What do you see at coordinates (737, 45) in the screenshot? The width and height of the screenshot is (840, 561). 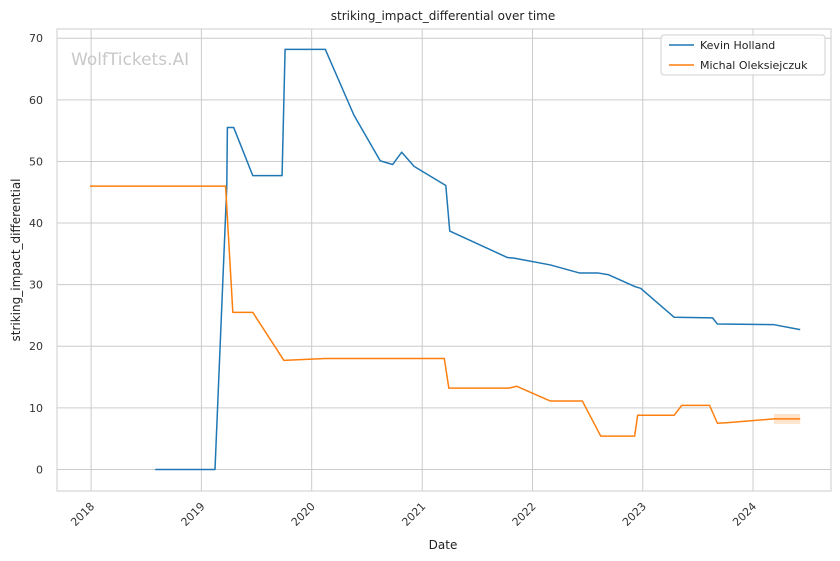 I see `legend-label: Kevin Holland` at bounding box center [737, 45].